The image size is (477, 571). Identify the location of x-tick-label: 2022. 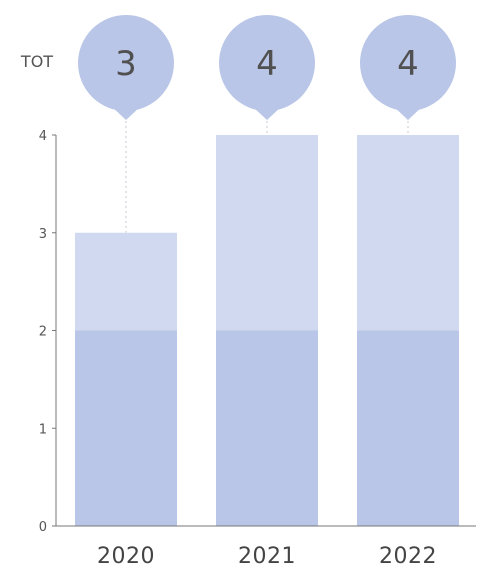
(408, 556).